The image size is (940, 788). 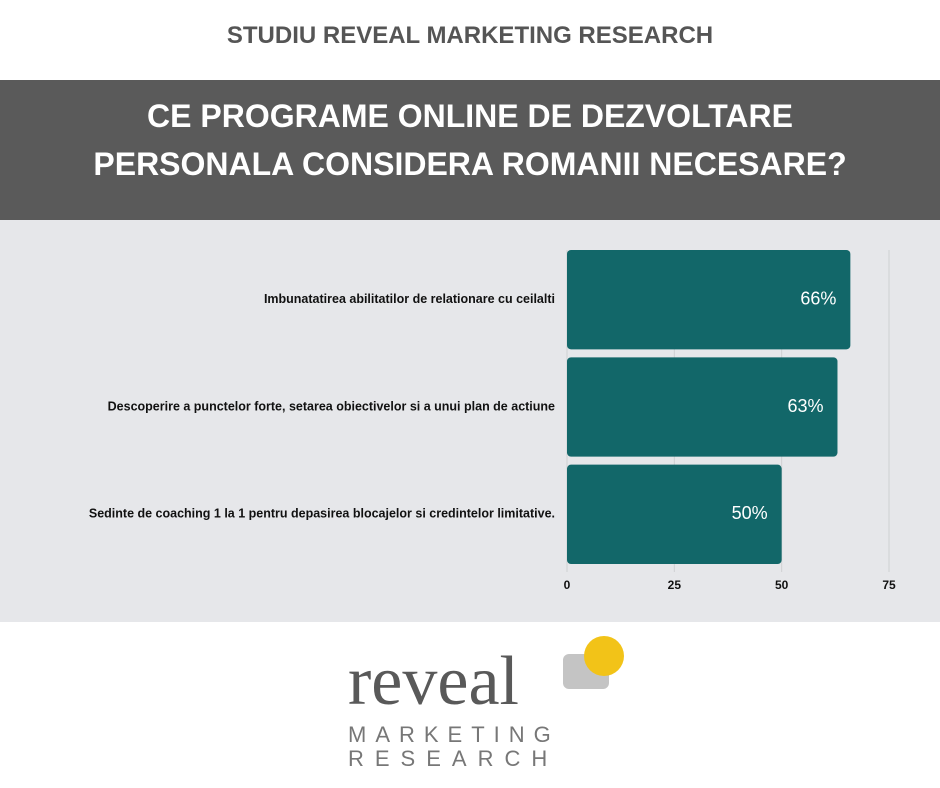 What do you see at coordinates (818, 298) in the screenshot?
I see `value-label: 66%` at bounding box center [818, 298].